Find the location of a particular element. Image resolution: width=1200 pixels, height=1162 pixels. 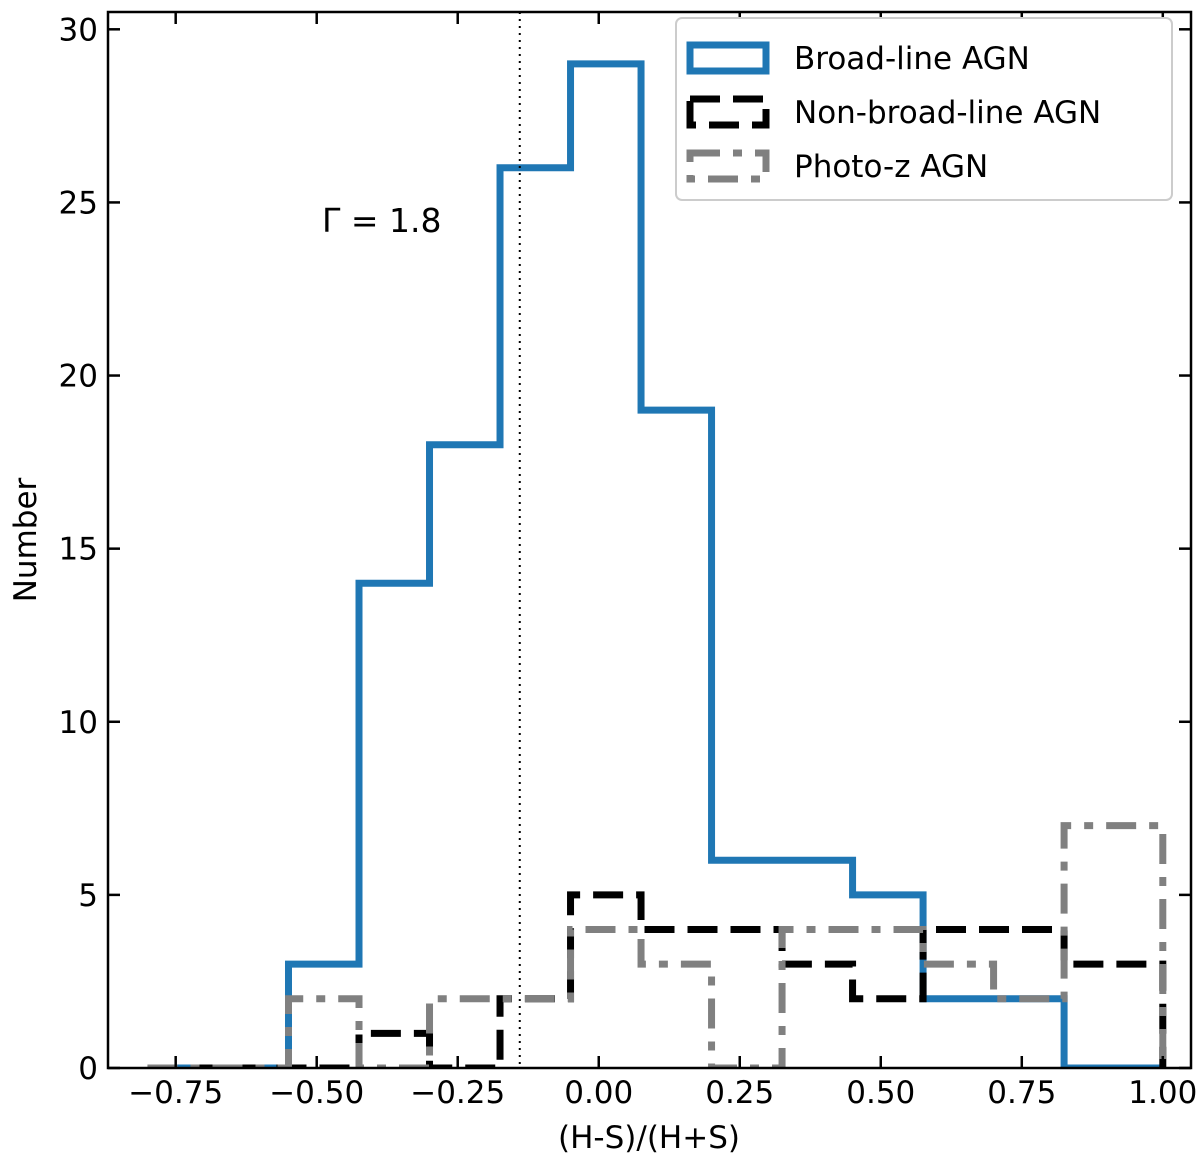

y-tick-label: 0 is located at coordinates (88, 1069).